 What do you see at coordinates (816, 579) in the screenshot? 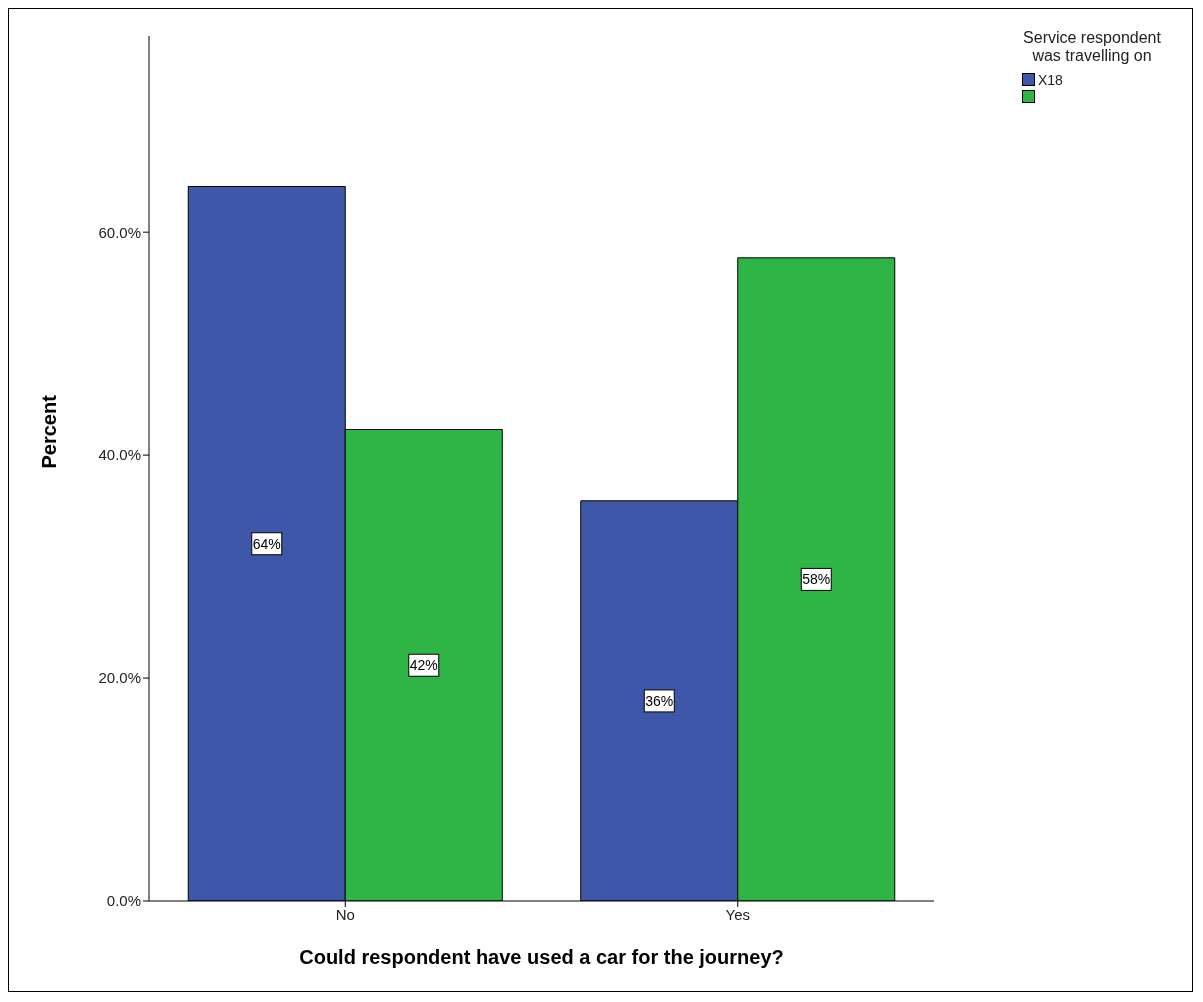
I see `data-label: 58%` at bounding box center [816, 579].